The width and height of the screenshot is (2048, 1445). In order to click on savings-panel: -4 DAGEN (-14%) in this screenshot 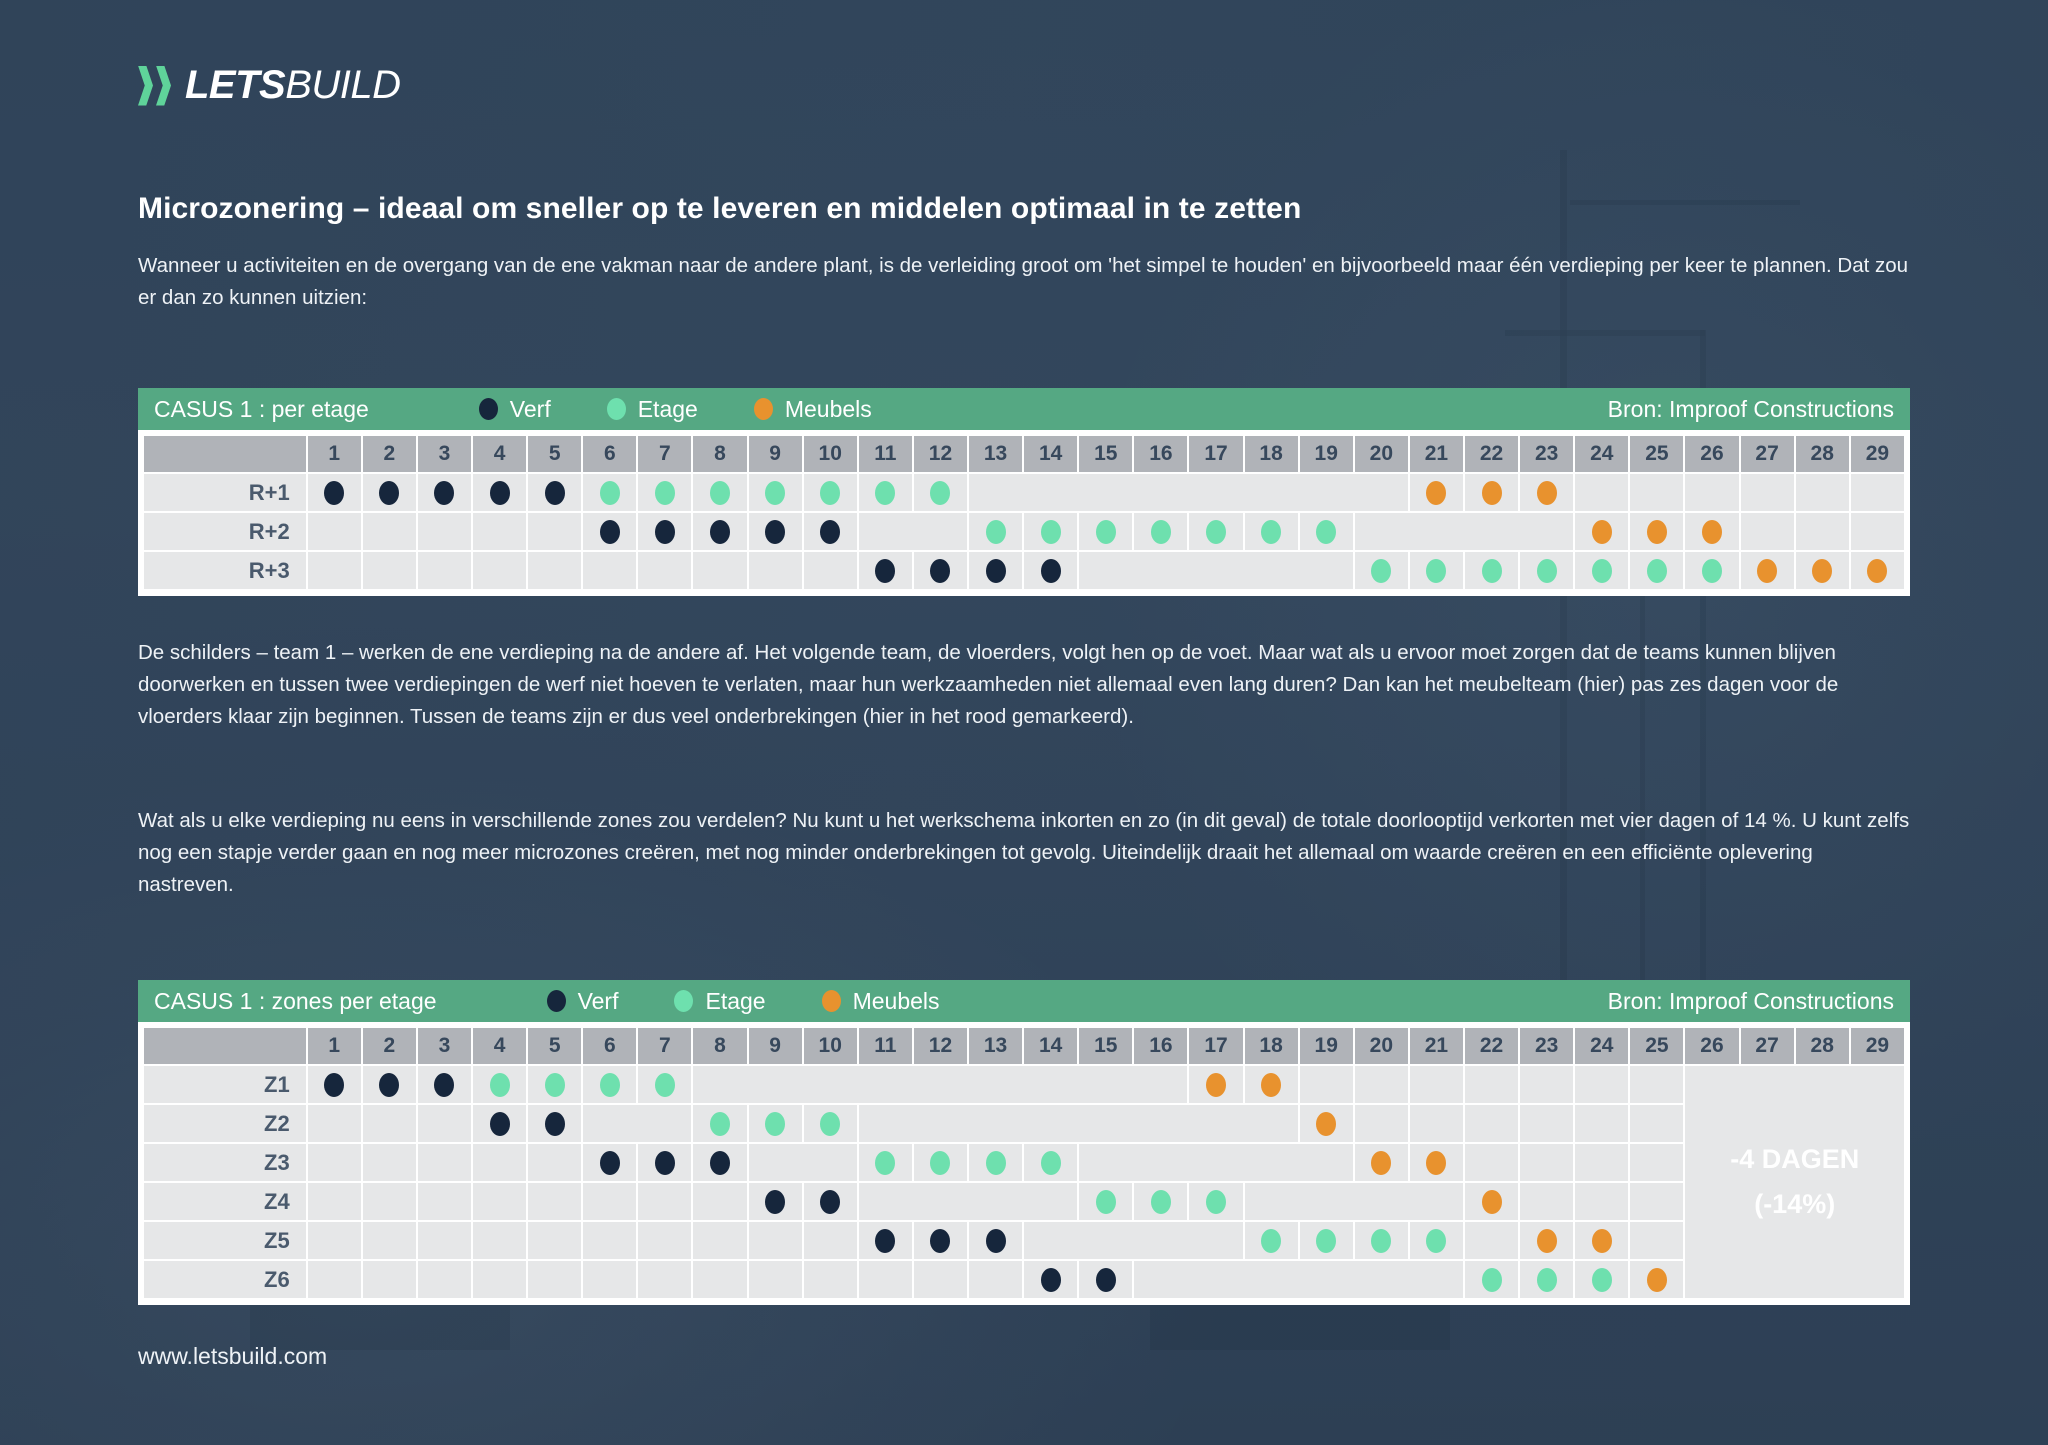, I will do `click(1794, 1182)`.